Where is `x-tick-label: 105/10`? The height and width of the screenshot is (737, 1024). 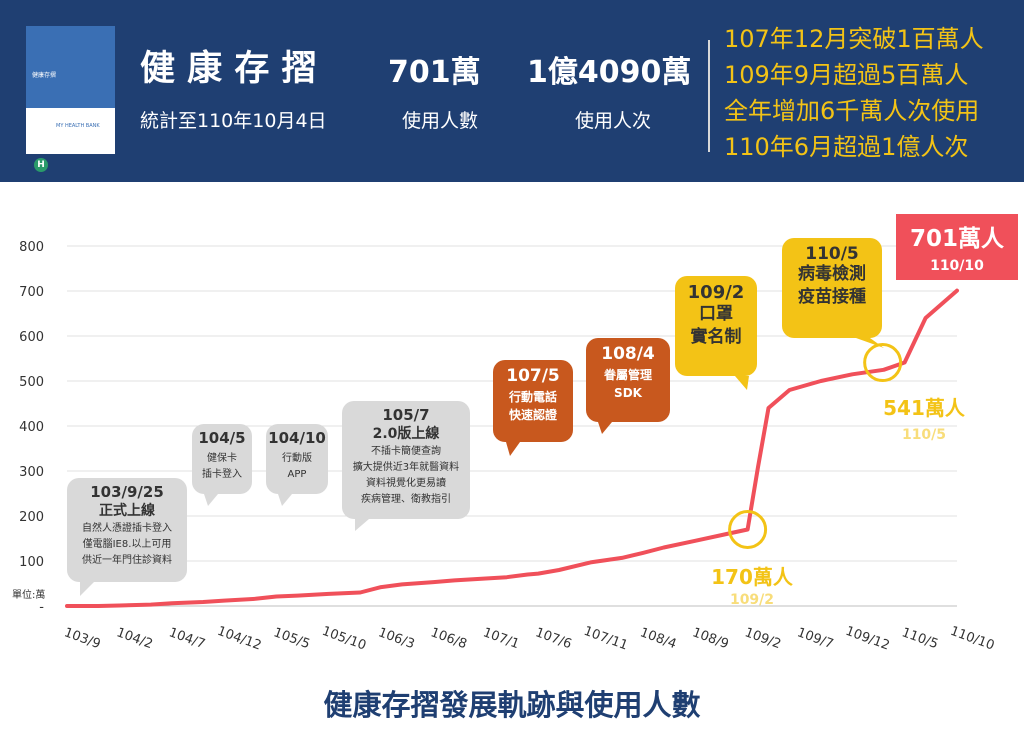 x-tick-label: 105/10 is located at coordinates (344, 639).